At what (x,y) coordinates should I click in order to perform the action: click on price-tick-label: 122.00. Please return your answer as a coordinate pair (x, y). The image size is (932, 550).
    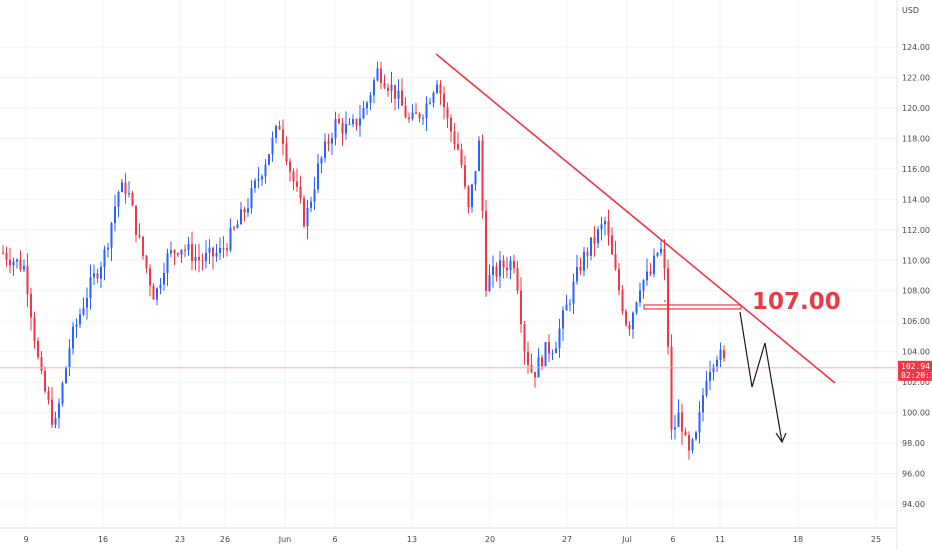
    Looking at the image, I should click on (916, 77).